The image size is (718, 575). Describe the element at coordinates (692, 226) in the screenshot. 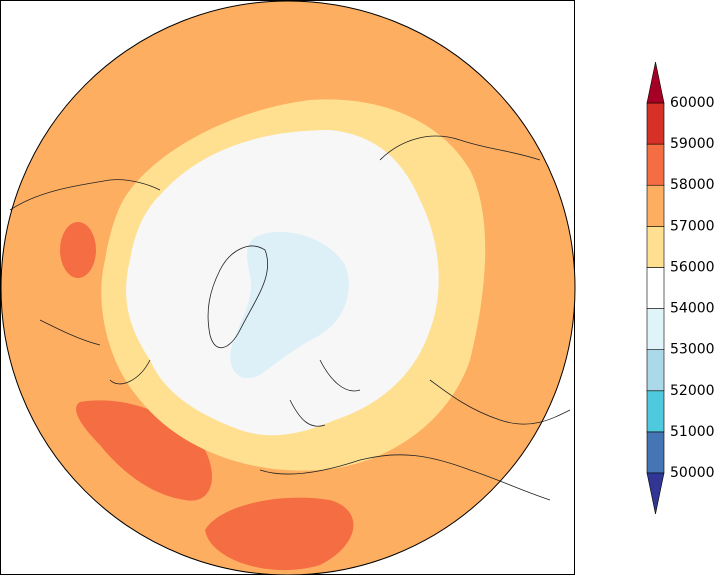

I see `colorbar-label: 57000` at that location.